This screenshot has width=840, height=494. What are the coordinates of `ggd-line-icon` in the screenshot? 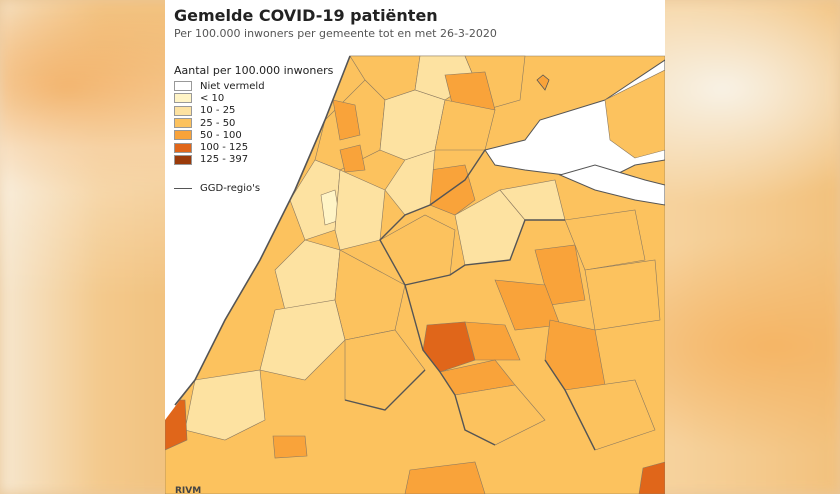 It's located at (183, 189).